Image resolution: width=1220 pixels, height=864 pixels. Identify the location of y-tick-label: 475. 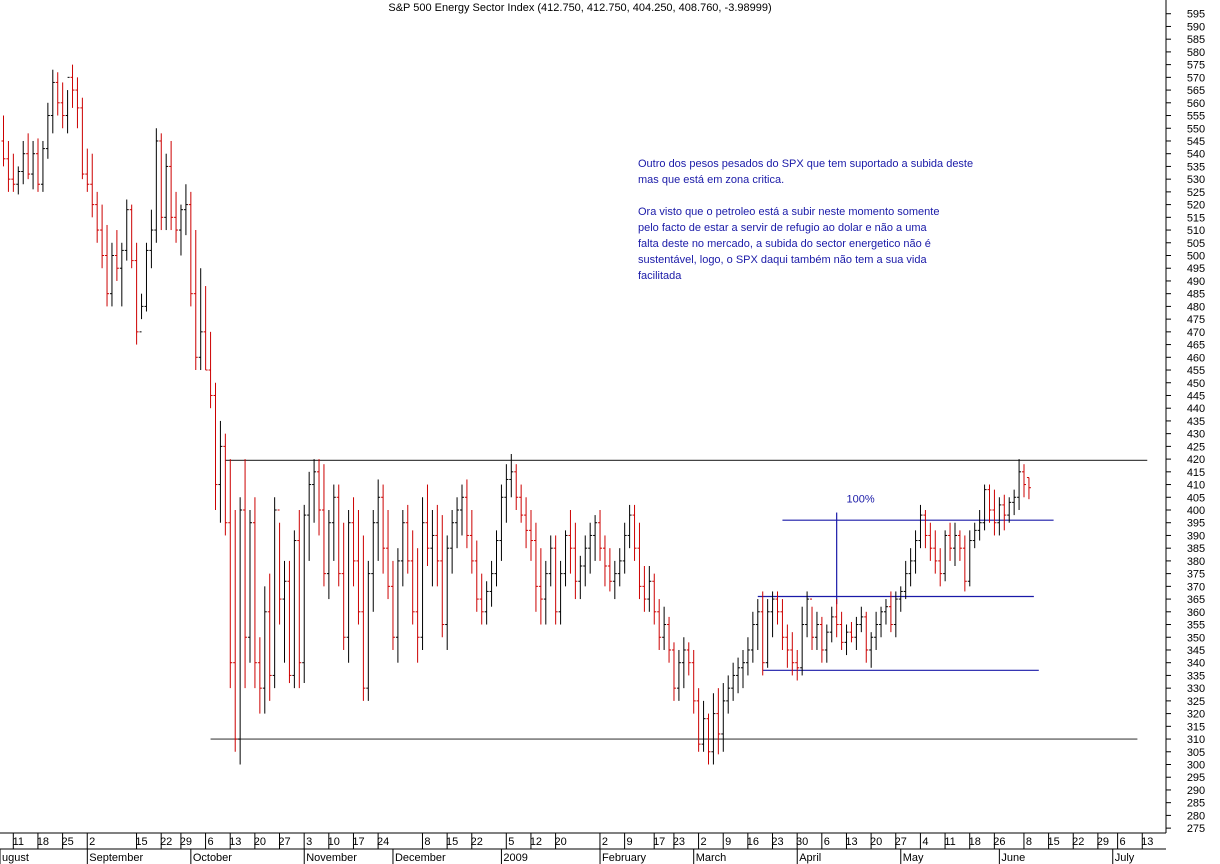
(1196, 320).